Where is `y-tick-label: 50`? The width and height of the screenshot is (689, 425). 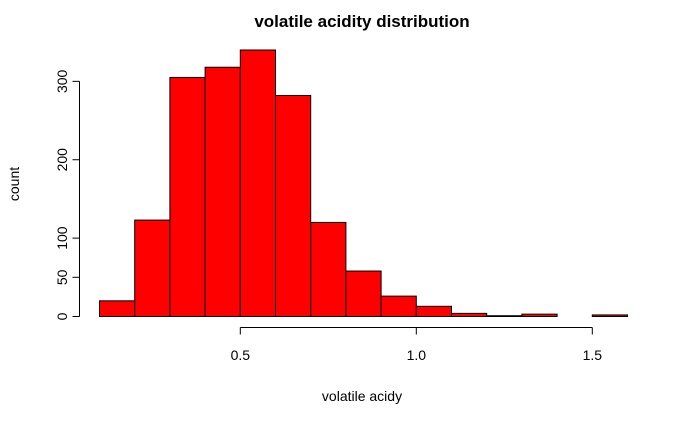 y-tick-label: 50 is located at coordinates (62, 277).